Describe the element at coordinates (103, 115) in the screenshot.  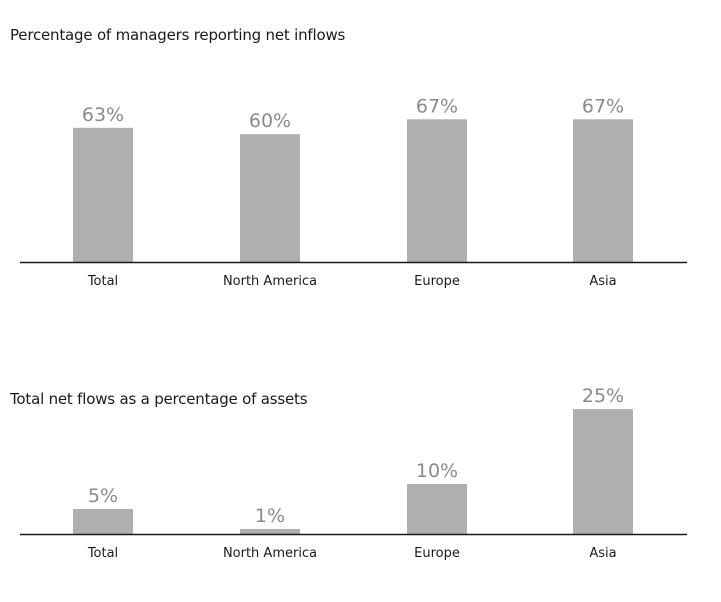
I see `data-label: 63%` at that location.